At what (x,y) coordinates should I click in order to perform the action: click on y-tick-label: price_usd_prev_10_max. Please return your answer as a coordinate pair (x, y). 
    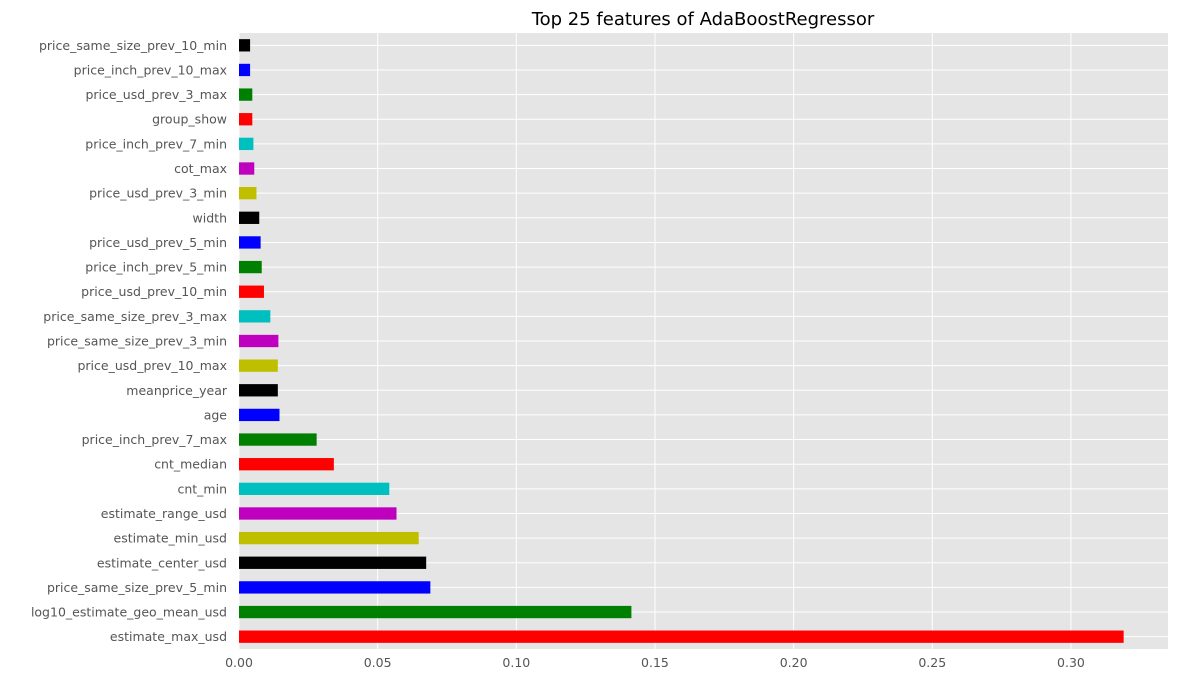
    Looking at the image, I should click on (152, 365).